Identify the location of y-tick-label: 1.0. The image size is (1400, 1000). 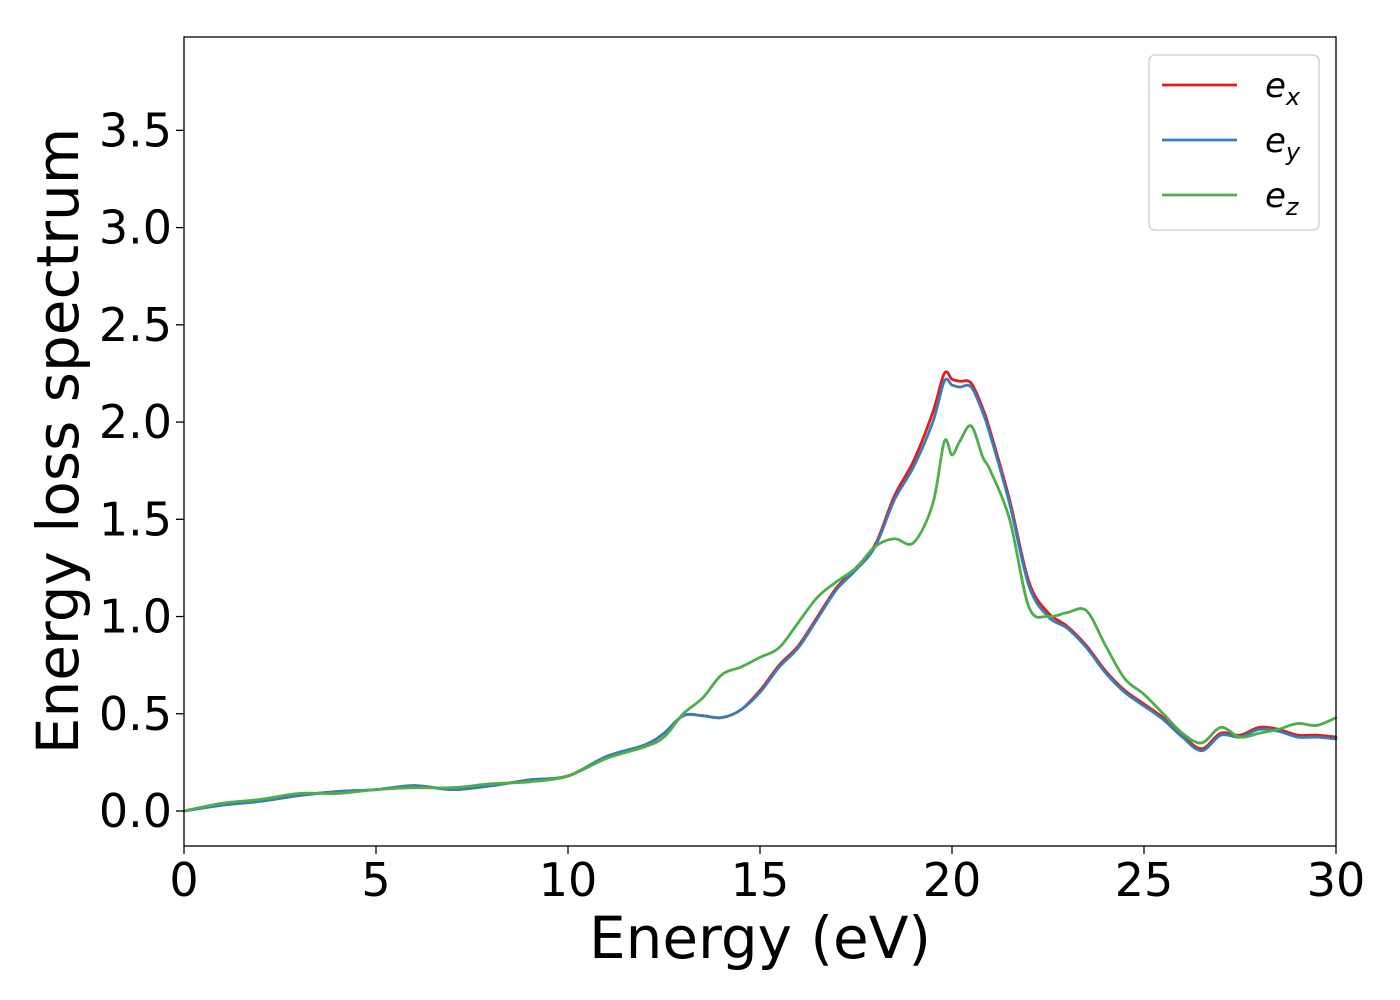
(135, 617).